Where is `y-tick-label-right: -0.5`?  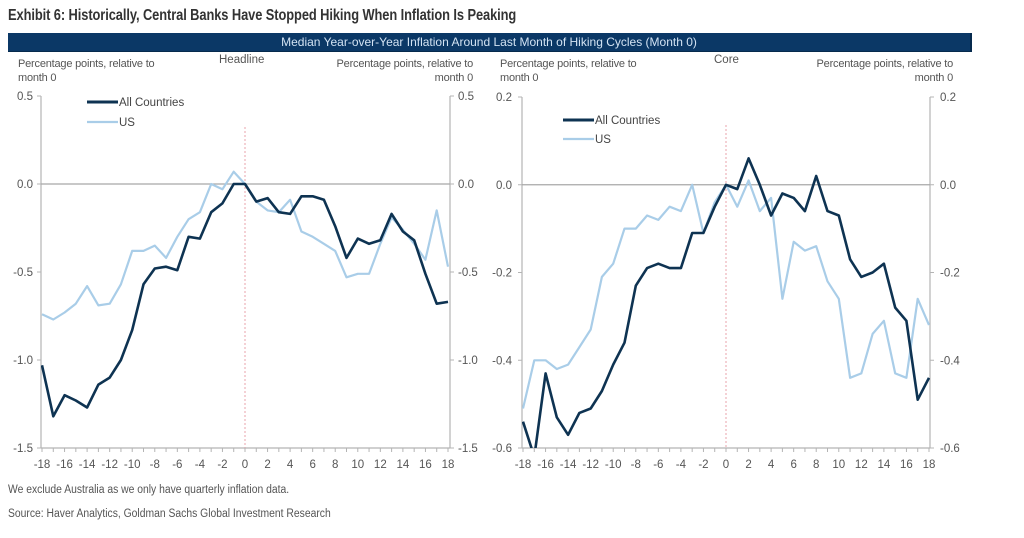 y-tick-label-right: -0.5 is located at coordinates (468, 273).